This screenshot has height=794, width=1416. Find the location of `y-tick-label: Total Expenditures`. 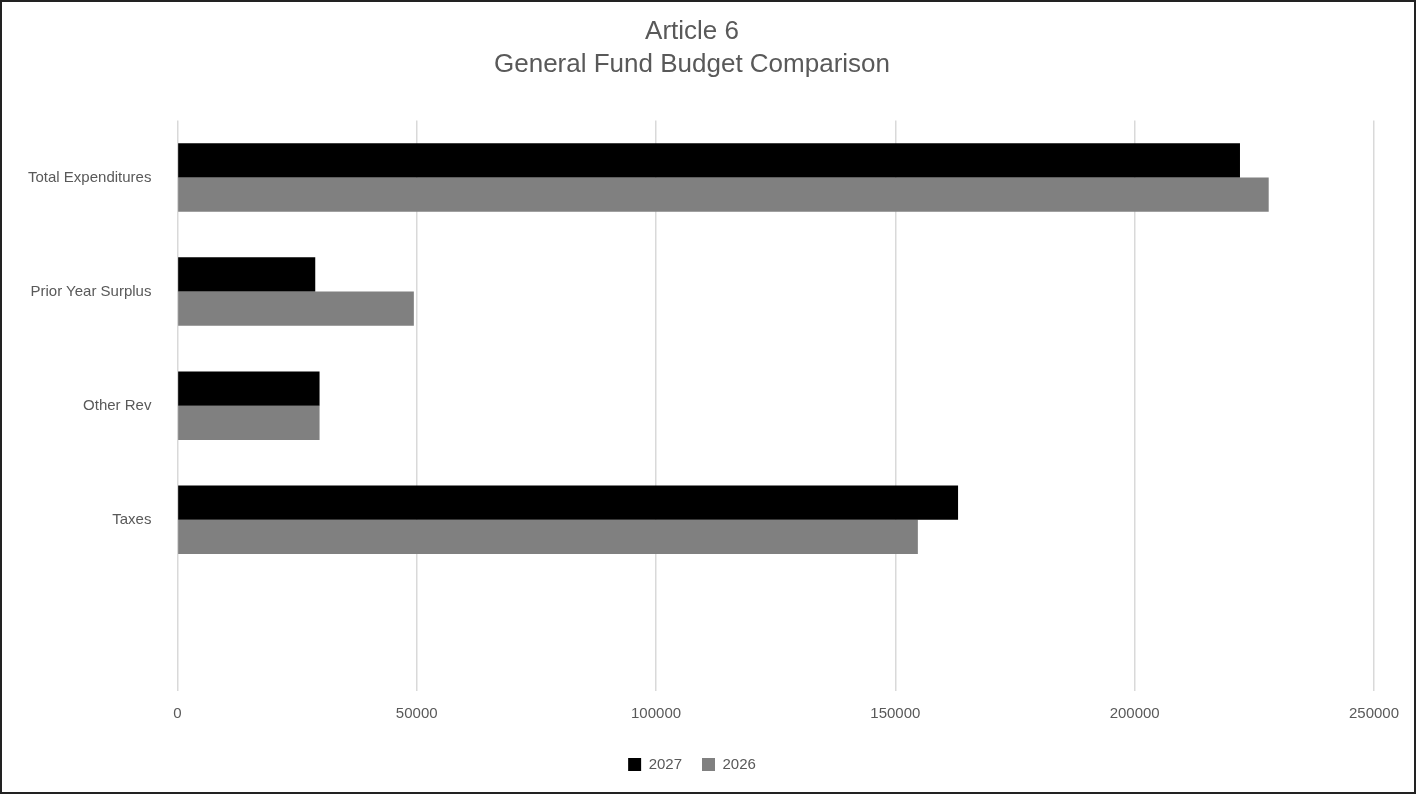

y-tick-label: Total Expenditures is located at coordinates (90, 176).